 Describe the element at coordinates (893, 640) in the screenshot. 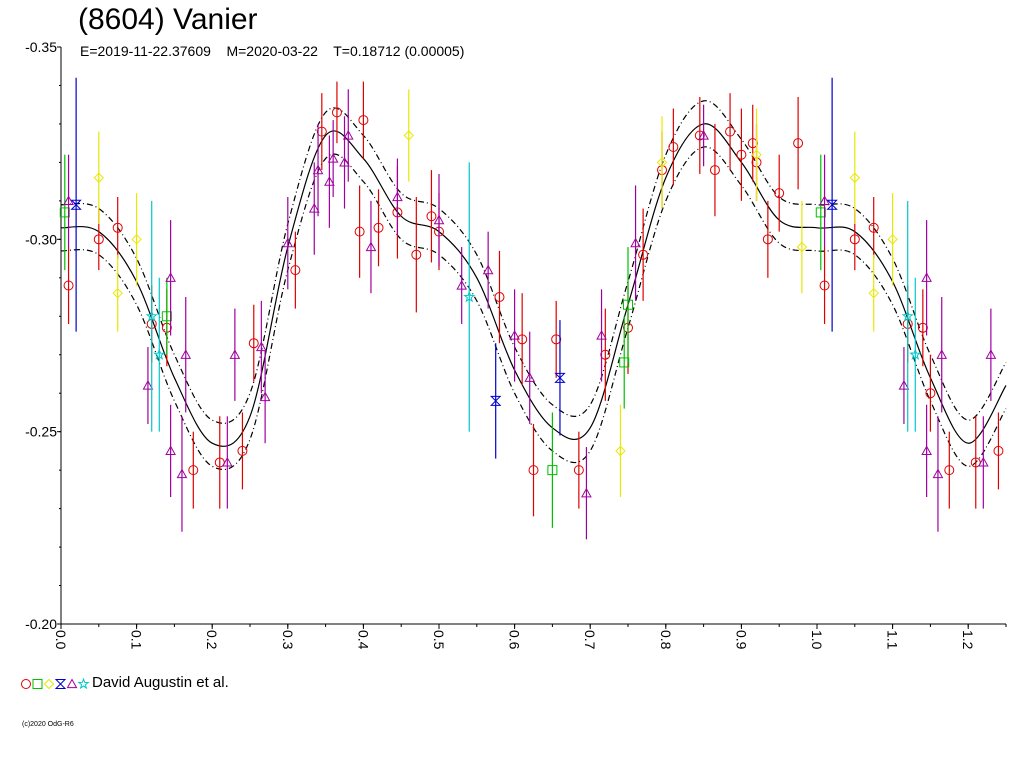

I see `x-tick-label: 1.1` at that location.